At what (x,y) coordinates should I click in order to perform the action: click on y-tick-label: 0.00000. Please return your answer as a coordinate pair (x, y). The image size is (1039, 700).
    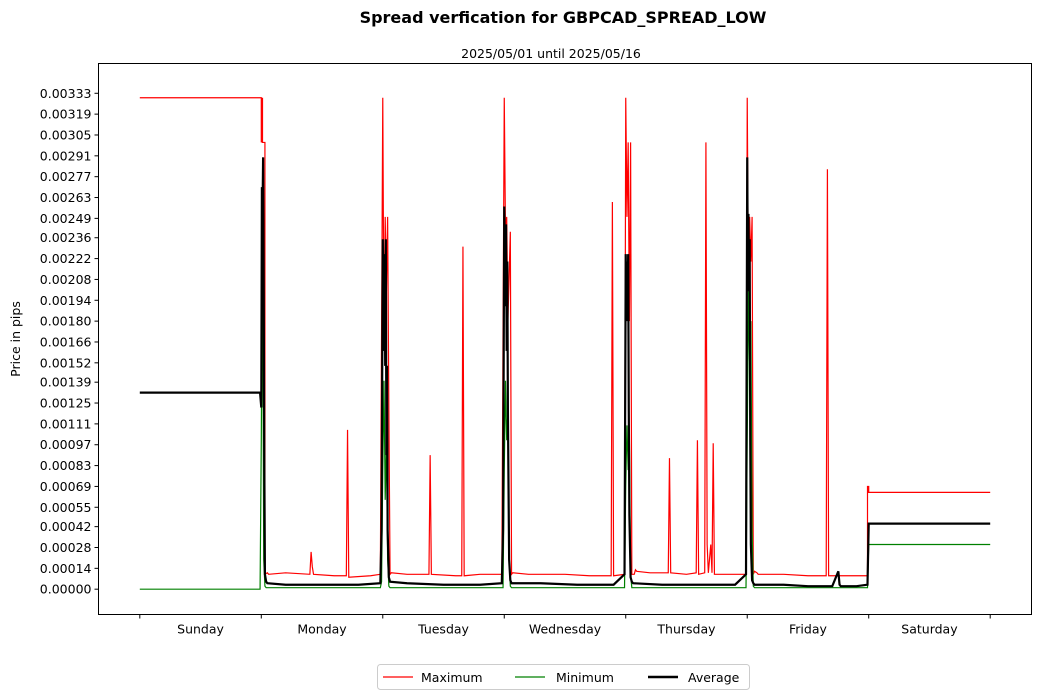
    Looking at the image, I should click on (66, 589).